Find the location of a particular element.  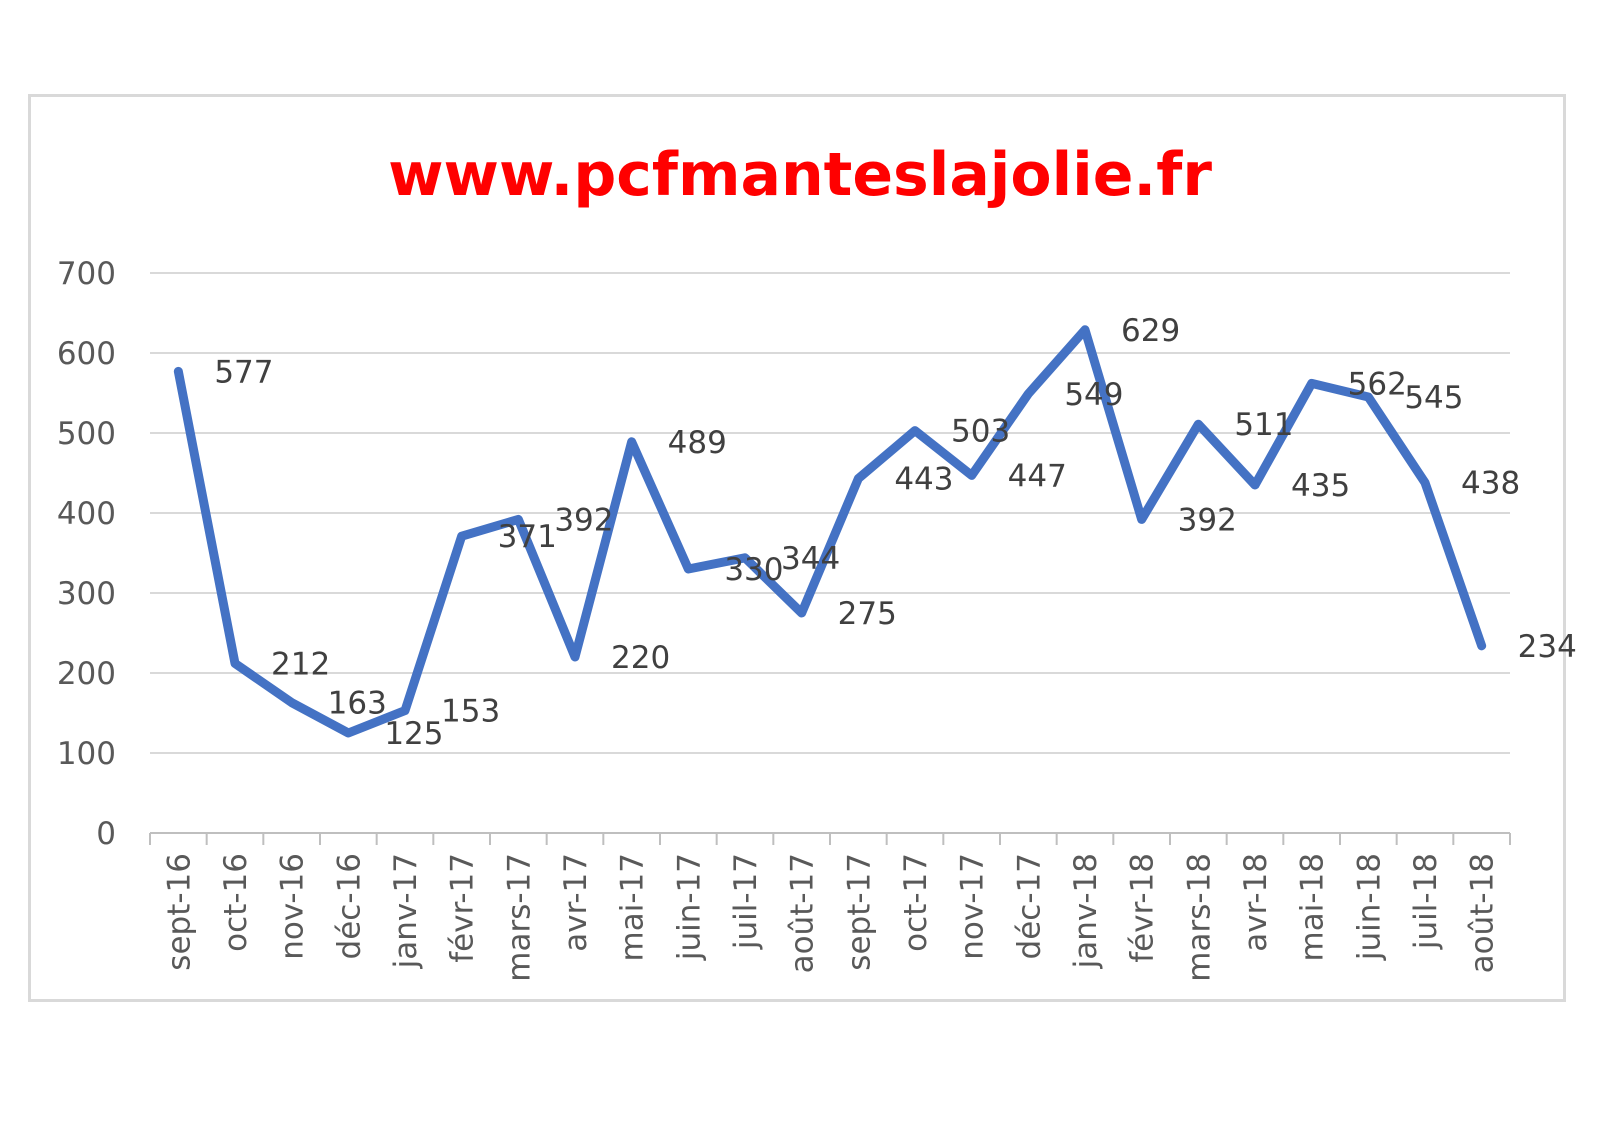

x-tick-label: juin-17 is located at coordinates (689, 907).